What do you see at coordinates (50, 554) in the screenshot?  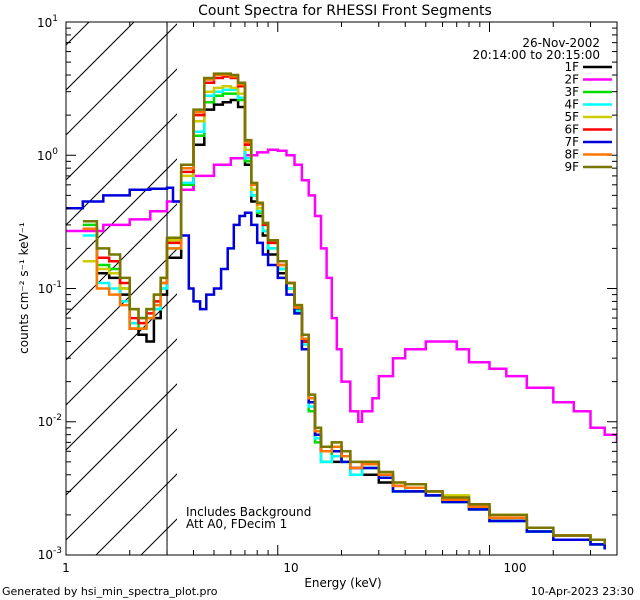 I see `y-tick-label: 10⁻³` at bounding box center [50, 554].